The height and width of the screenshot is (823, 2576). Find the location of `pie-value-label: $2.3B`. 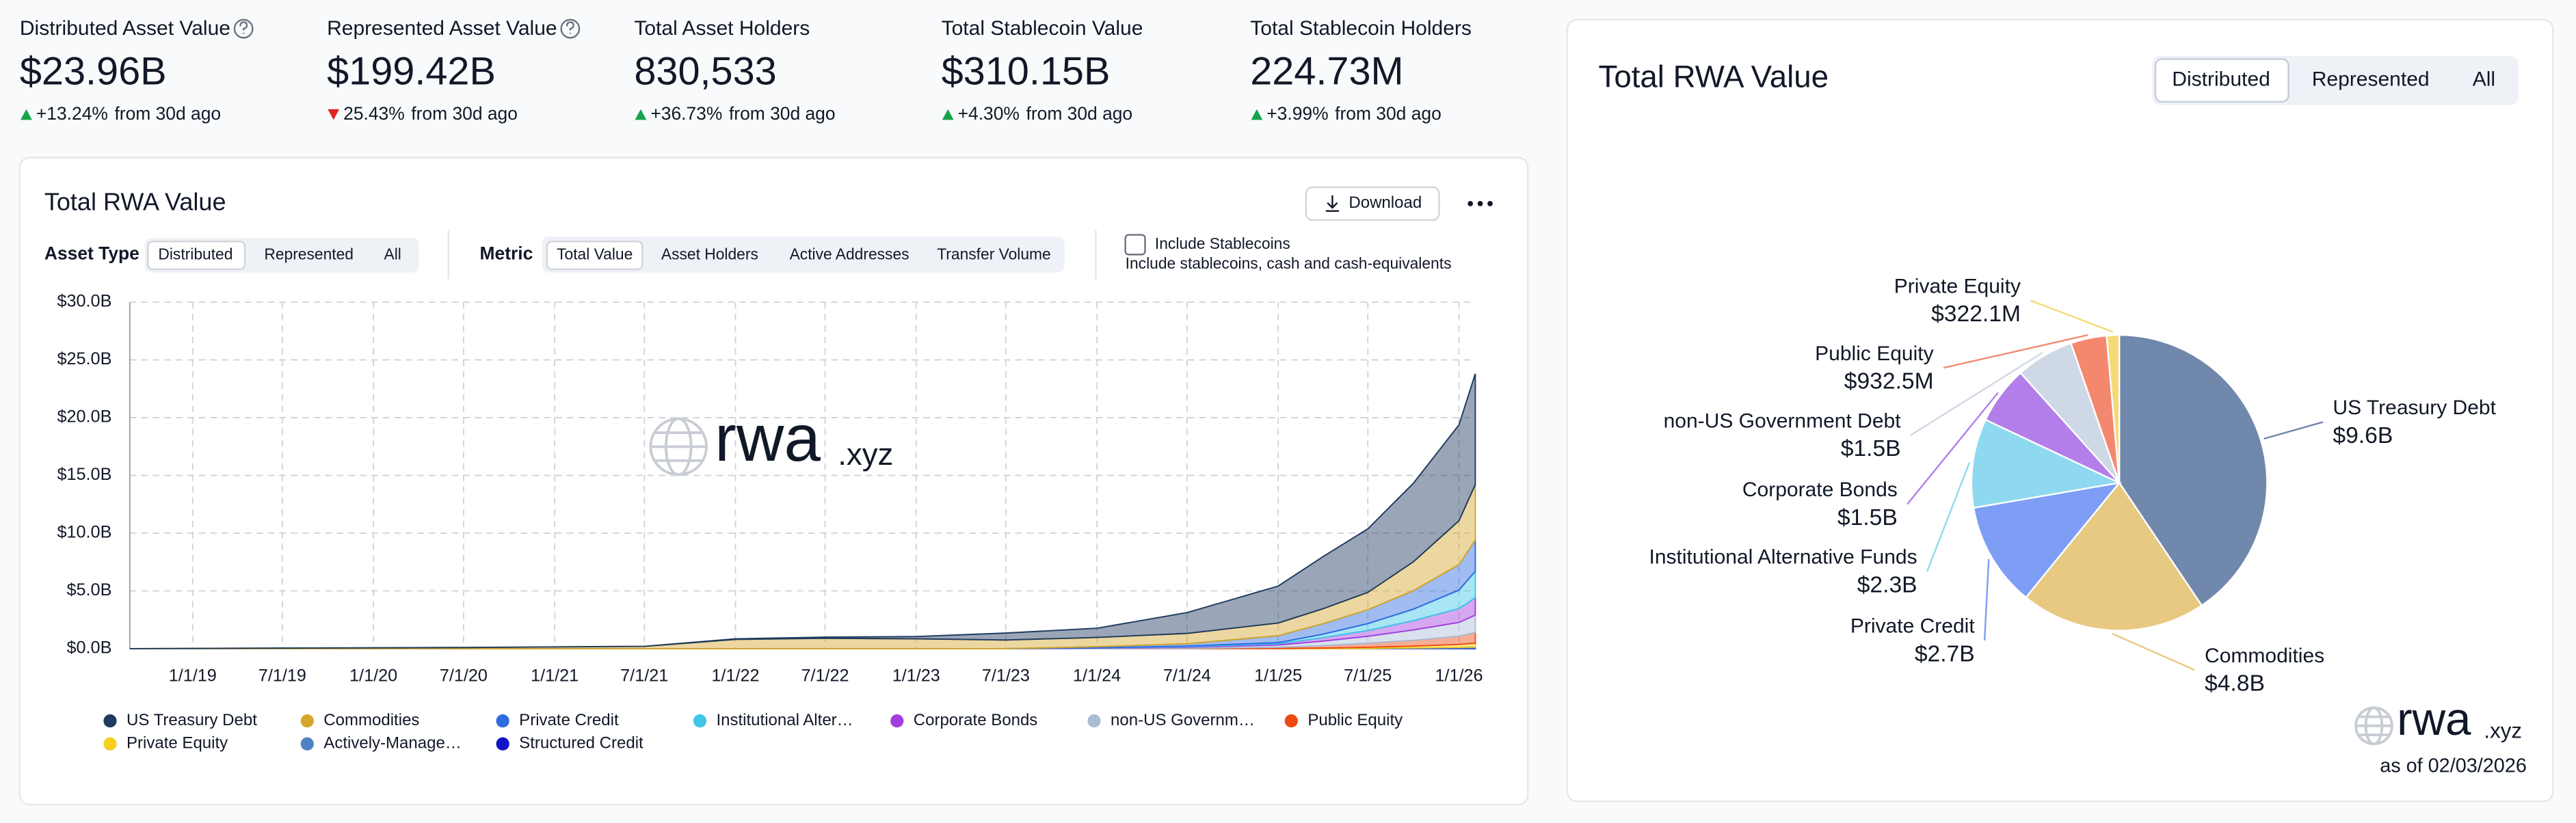

pie-value-label: $2.3B is located at coordinates (1887, 585).